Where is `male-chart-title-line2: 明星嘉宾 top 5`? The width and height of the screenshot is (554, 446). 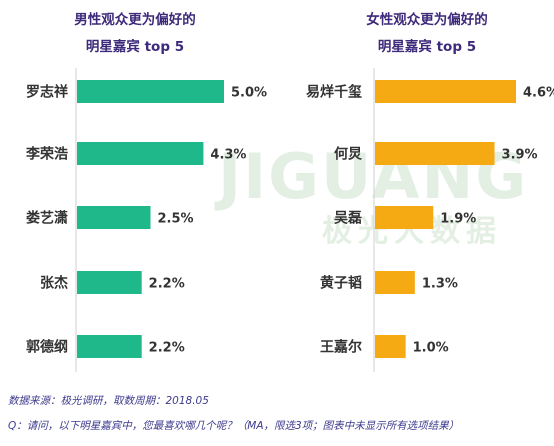 male-chart-title-line2: 明星嘉宾 top 5 is located at coordinates (135, 47).